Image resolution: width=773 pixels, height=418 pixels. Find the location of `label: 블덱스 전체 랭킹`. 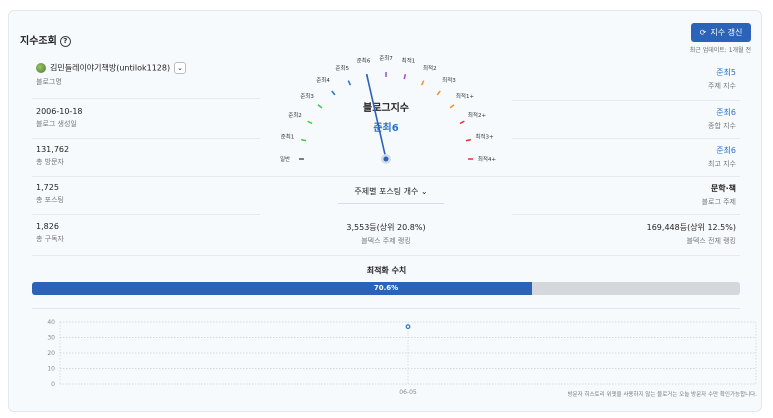

label: 블덱스 전체 랭킹 is located at coordinates (711, 241).